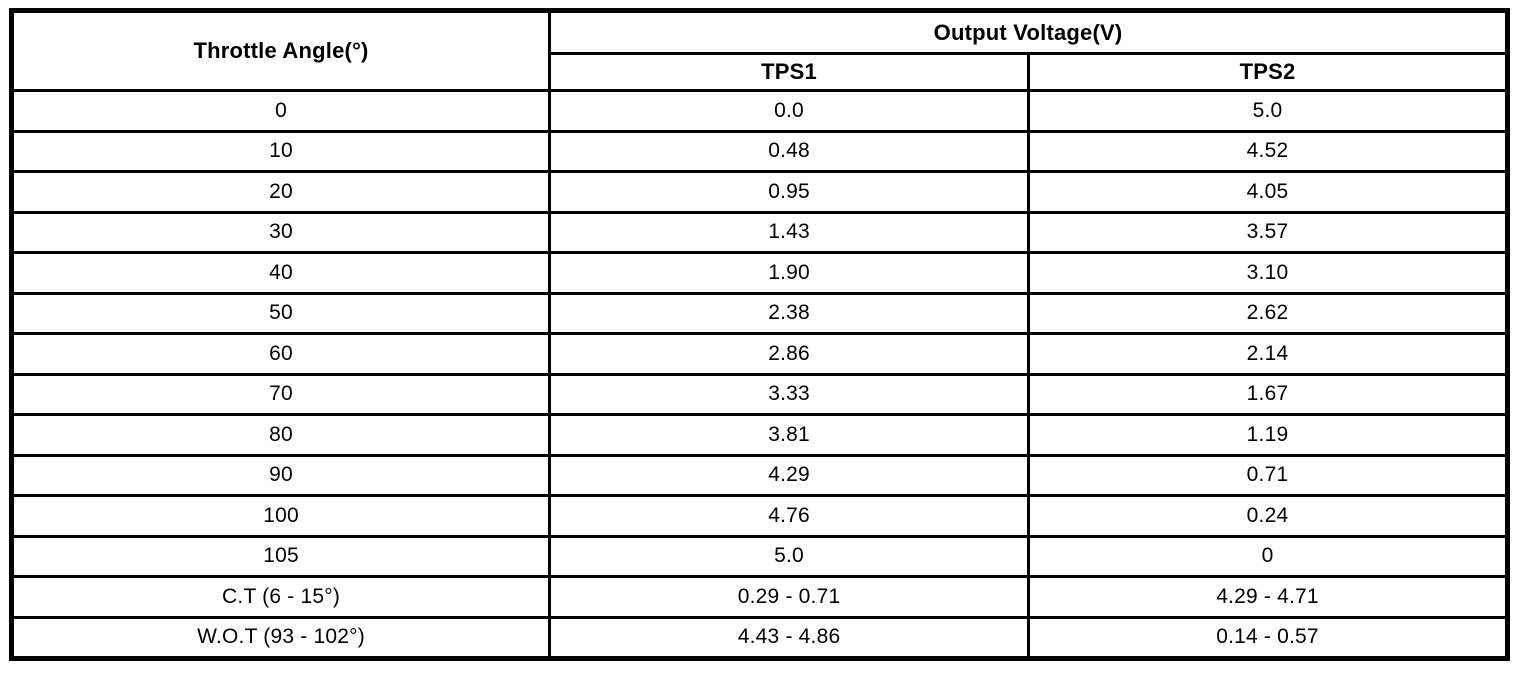 The height and width of the screenshot is (690, 1520). Describe the element at coordinates (1268, 556) in the screenshot. I see `tps2-cell: 0` at that location.